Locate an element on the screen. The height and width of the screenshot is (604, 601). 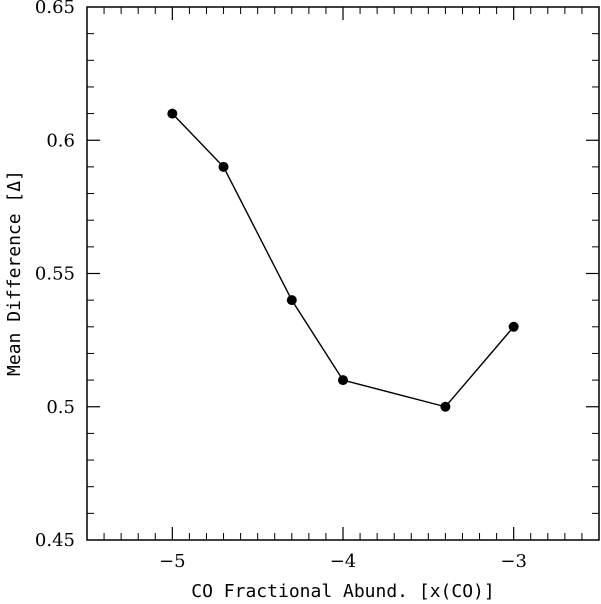
y-tick-label: 0.65 is located at coordinates (55, 9).